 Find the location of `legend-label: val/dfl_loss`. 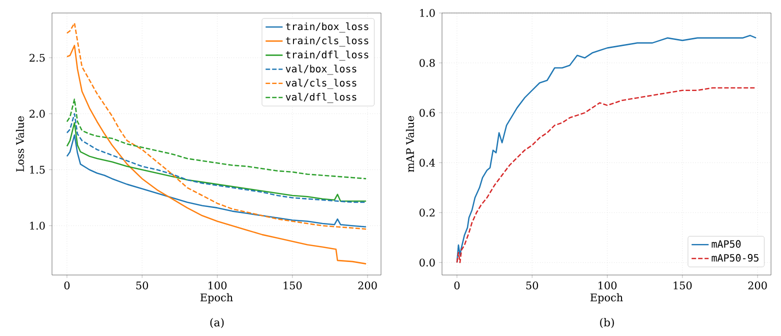

legend-label: val/dfl_loss is located at coordinates (321, 97).